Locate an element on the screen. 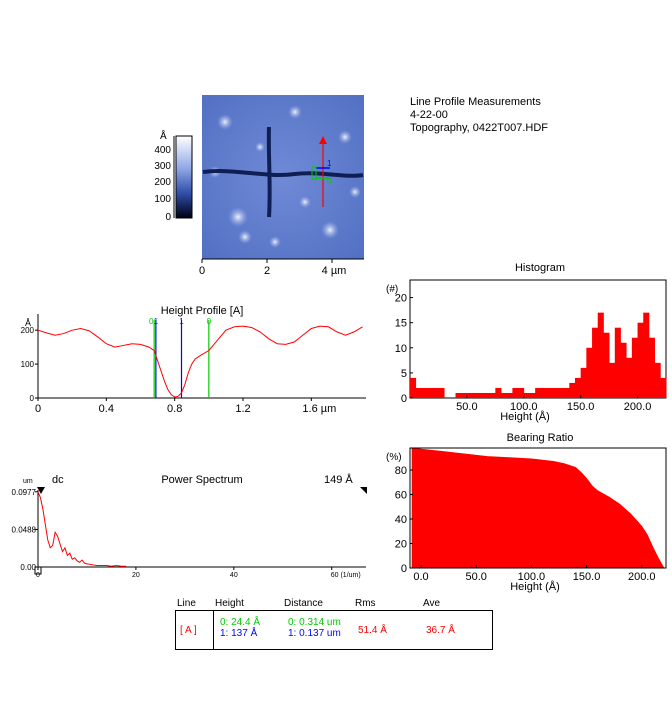  colorbar-tick: 100 is located at coordinates (162, 199).